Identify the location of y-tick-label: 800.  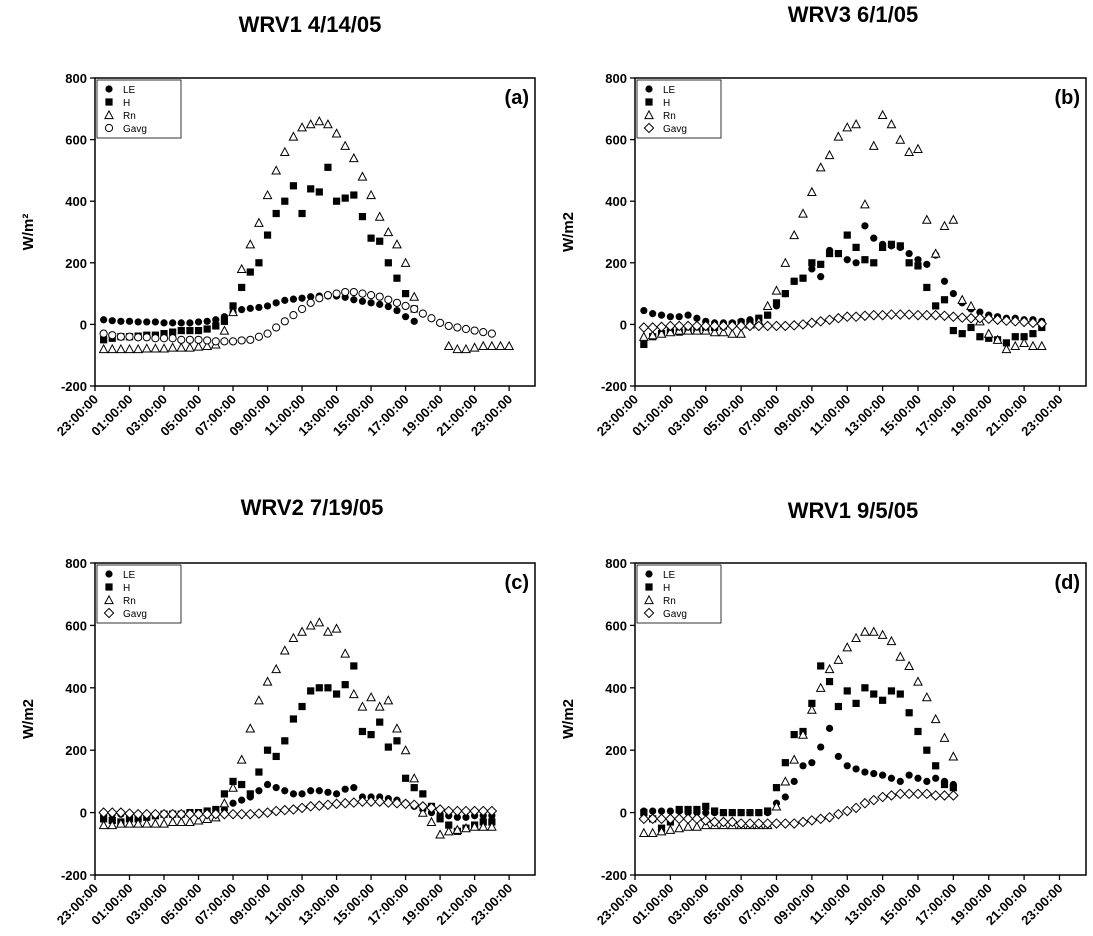
(616, 78).